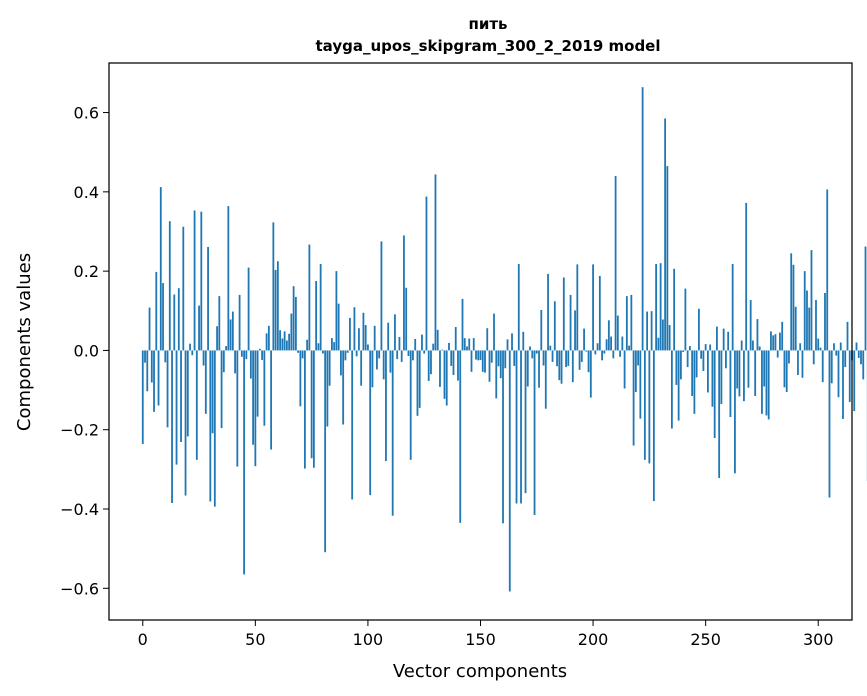 This screenshot has height=696, width=867. I want to click on y-tick-label: −0.2, so click(79, 430).